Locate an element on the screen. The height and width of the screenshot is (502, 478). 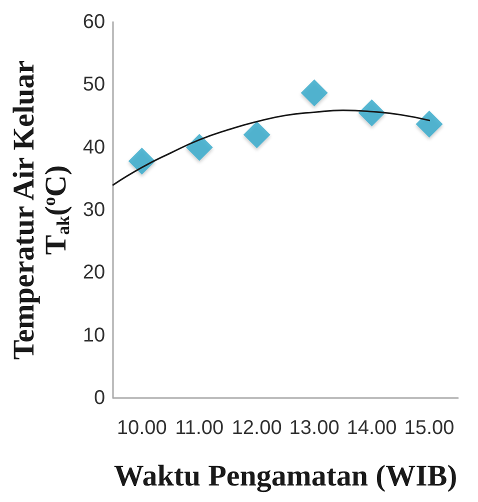
y-tick-label: 50 is located at coordinates (94, 85).